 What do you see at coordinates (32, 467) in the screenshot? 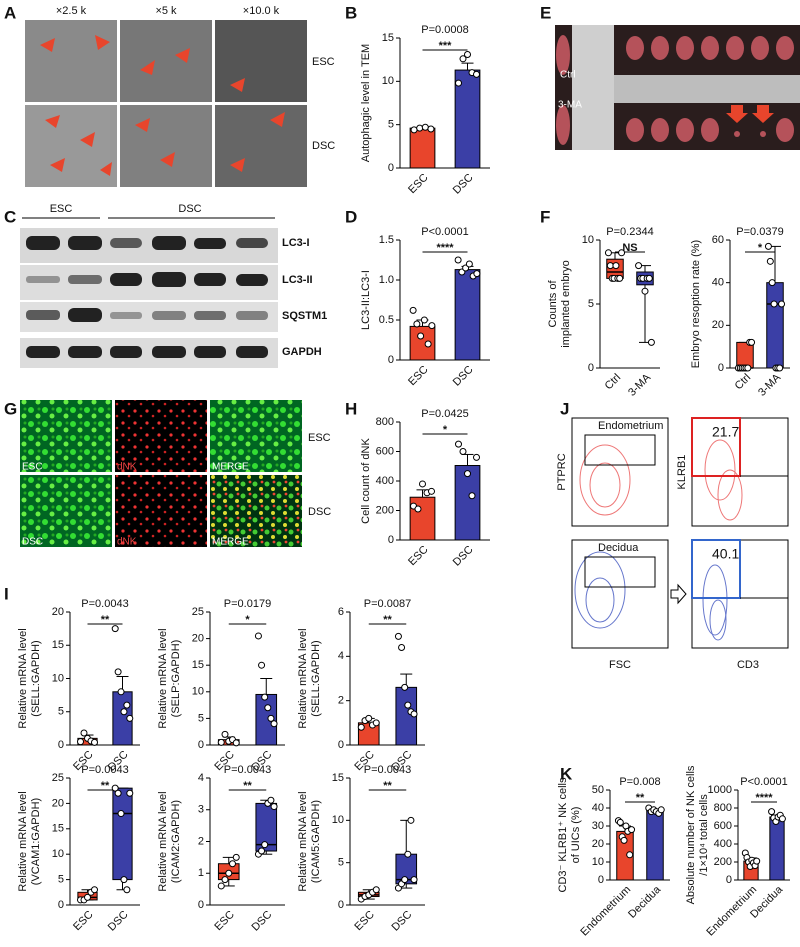
I see `channel-label: ESC` at bounding box center [32, 467].